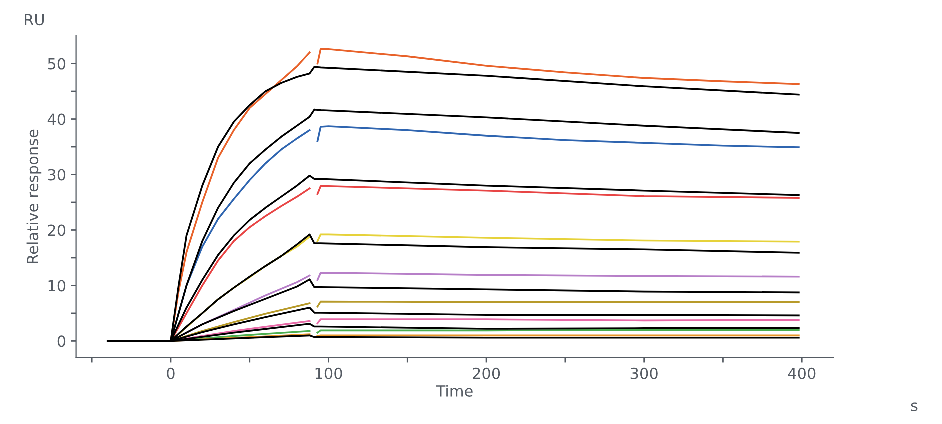  Describe the element at coordinates (644, 374) in the screenshot. I see `x-tick-label: 300` at that location.